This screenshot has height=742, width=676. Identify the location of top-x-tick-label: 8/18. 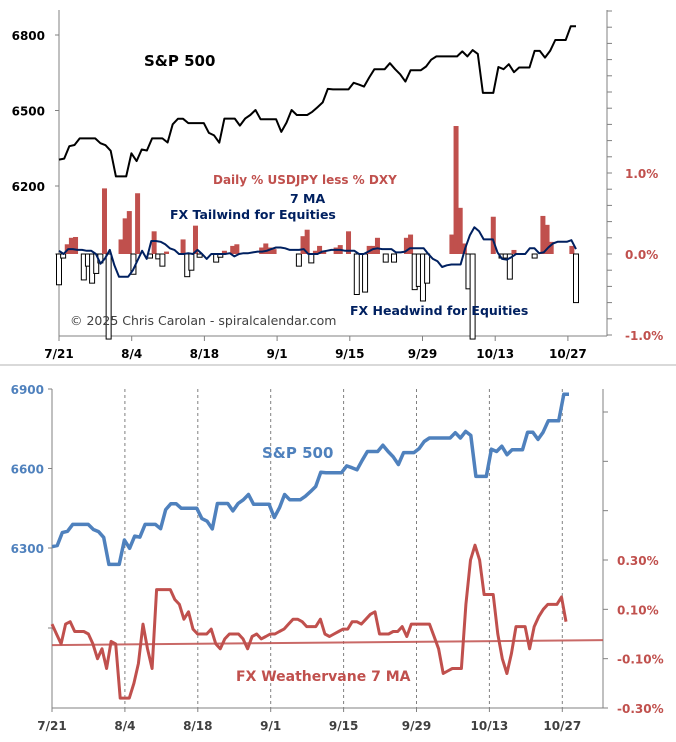
(204, 354).